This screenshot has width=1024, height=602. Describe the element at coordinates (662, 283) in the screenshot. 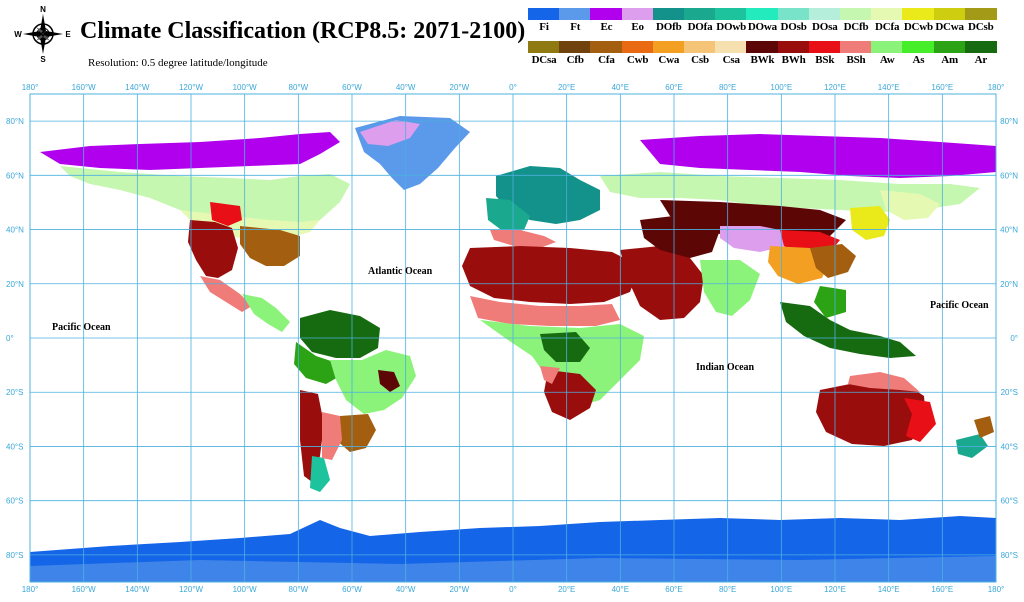

I see `region-arabia` at that location.